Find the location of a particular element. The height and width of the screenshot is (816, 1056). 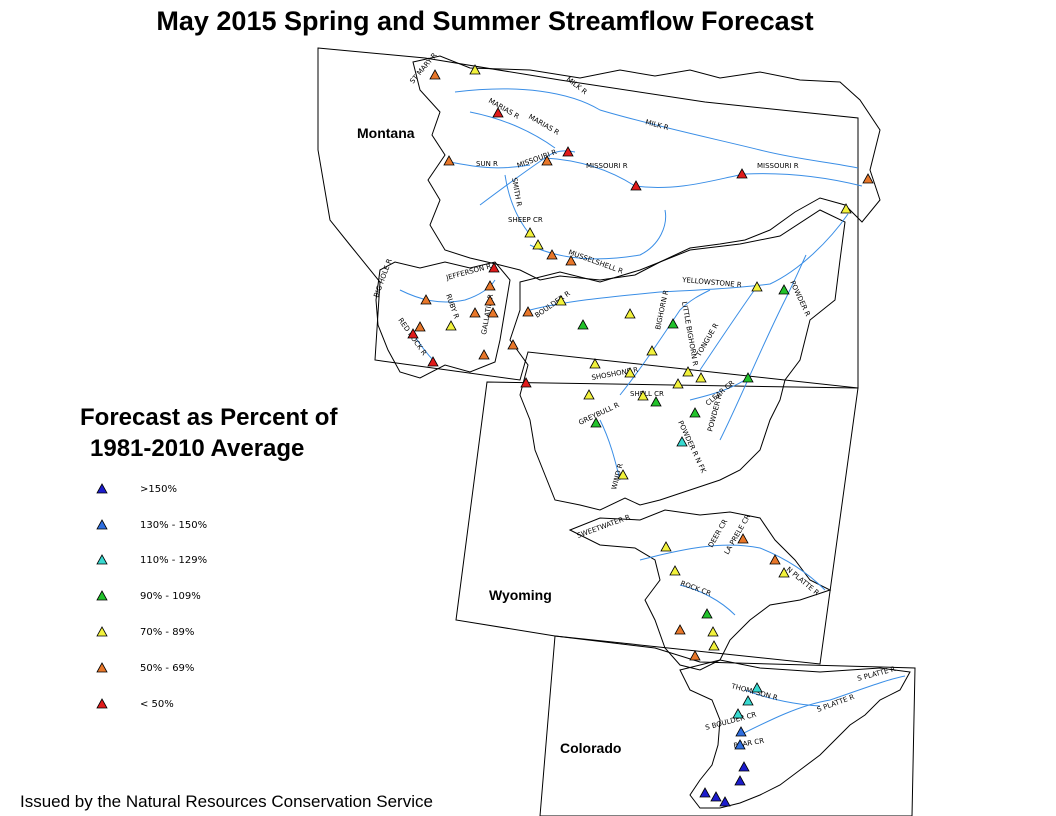

legend-item-over-150: >150% is located at coordinates (204, 491).